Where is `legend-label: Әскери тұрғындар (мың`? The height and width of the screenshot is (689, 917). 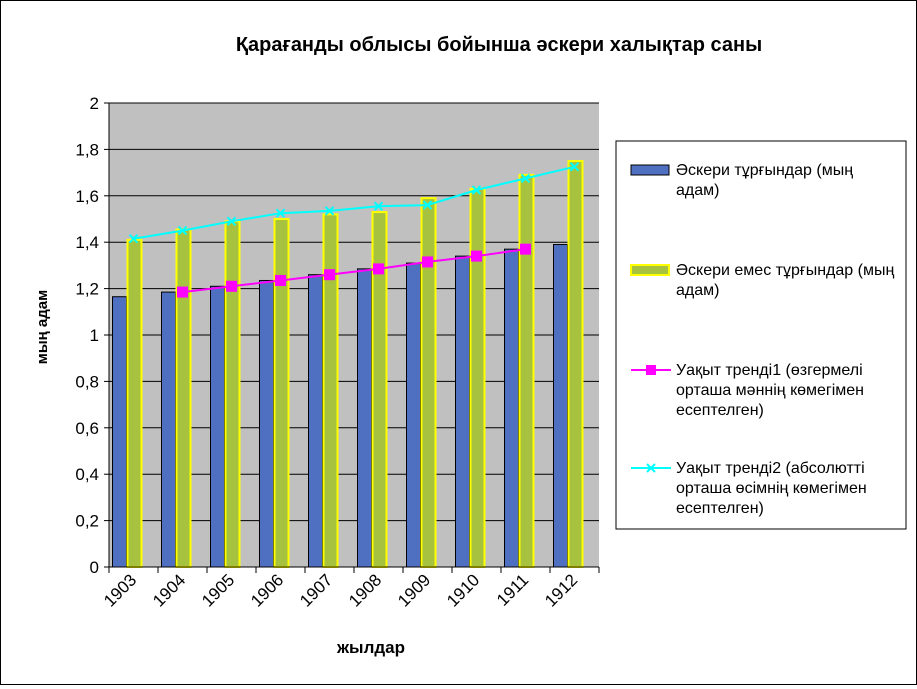
legend-label: Әскери тұрғындар (мың is located at coordinates (764, 170).